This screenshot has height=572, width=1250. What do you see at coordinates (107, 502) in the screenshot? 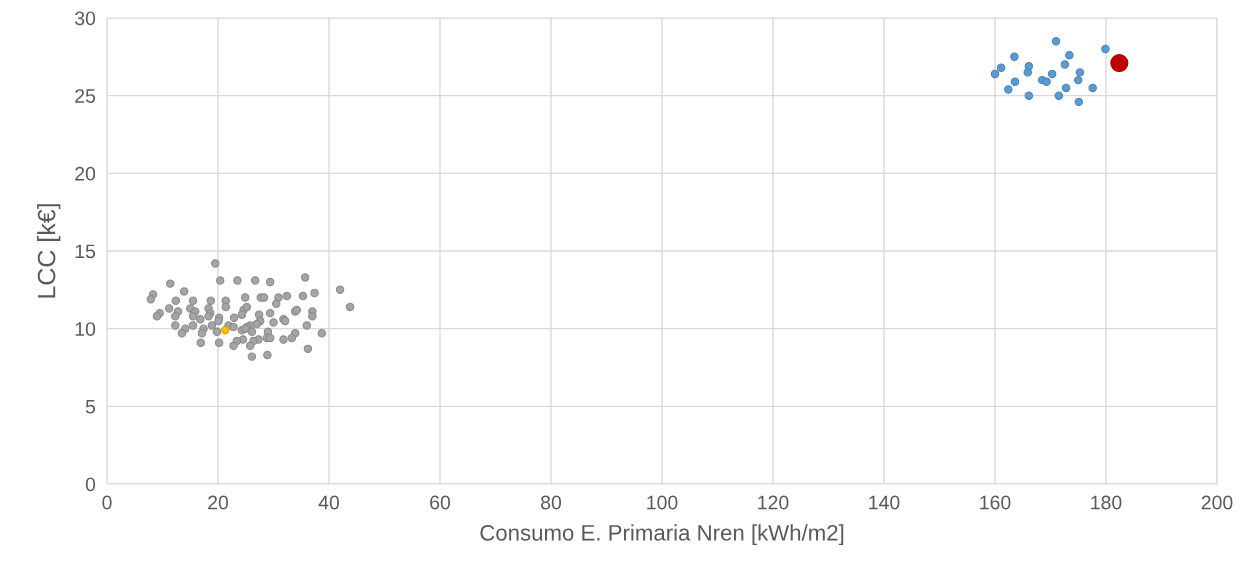
I see `x-tick-label: 0` at bounding box center [107, 502].